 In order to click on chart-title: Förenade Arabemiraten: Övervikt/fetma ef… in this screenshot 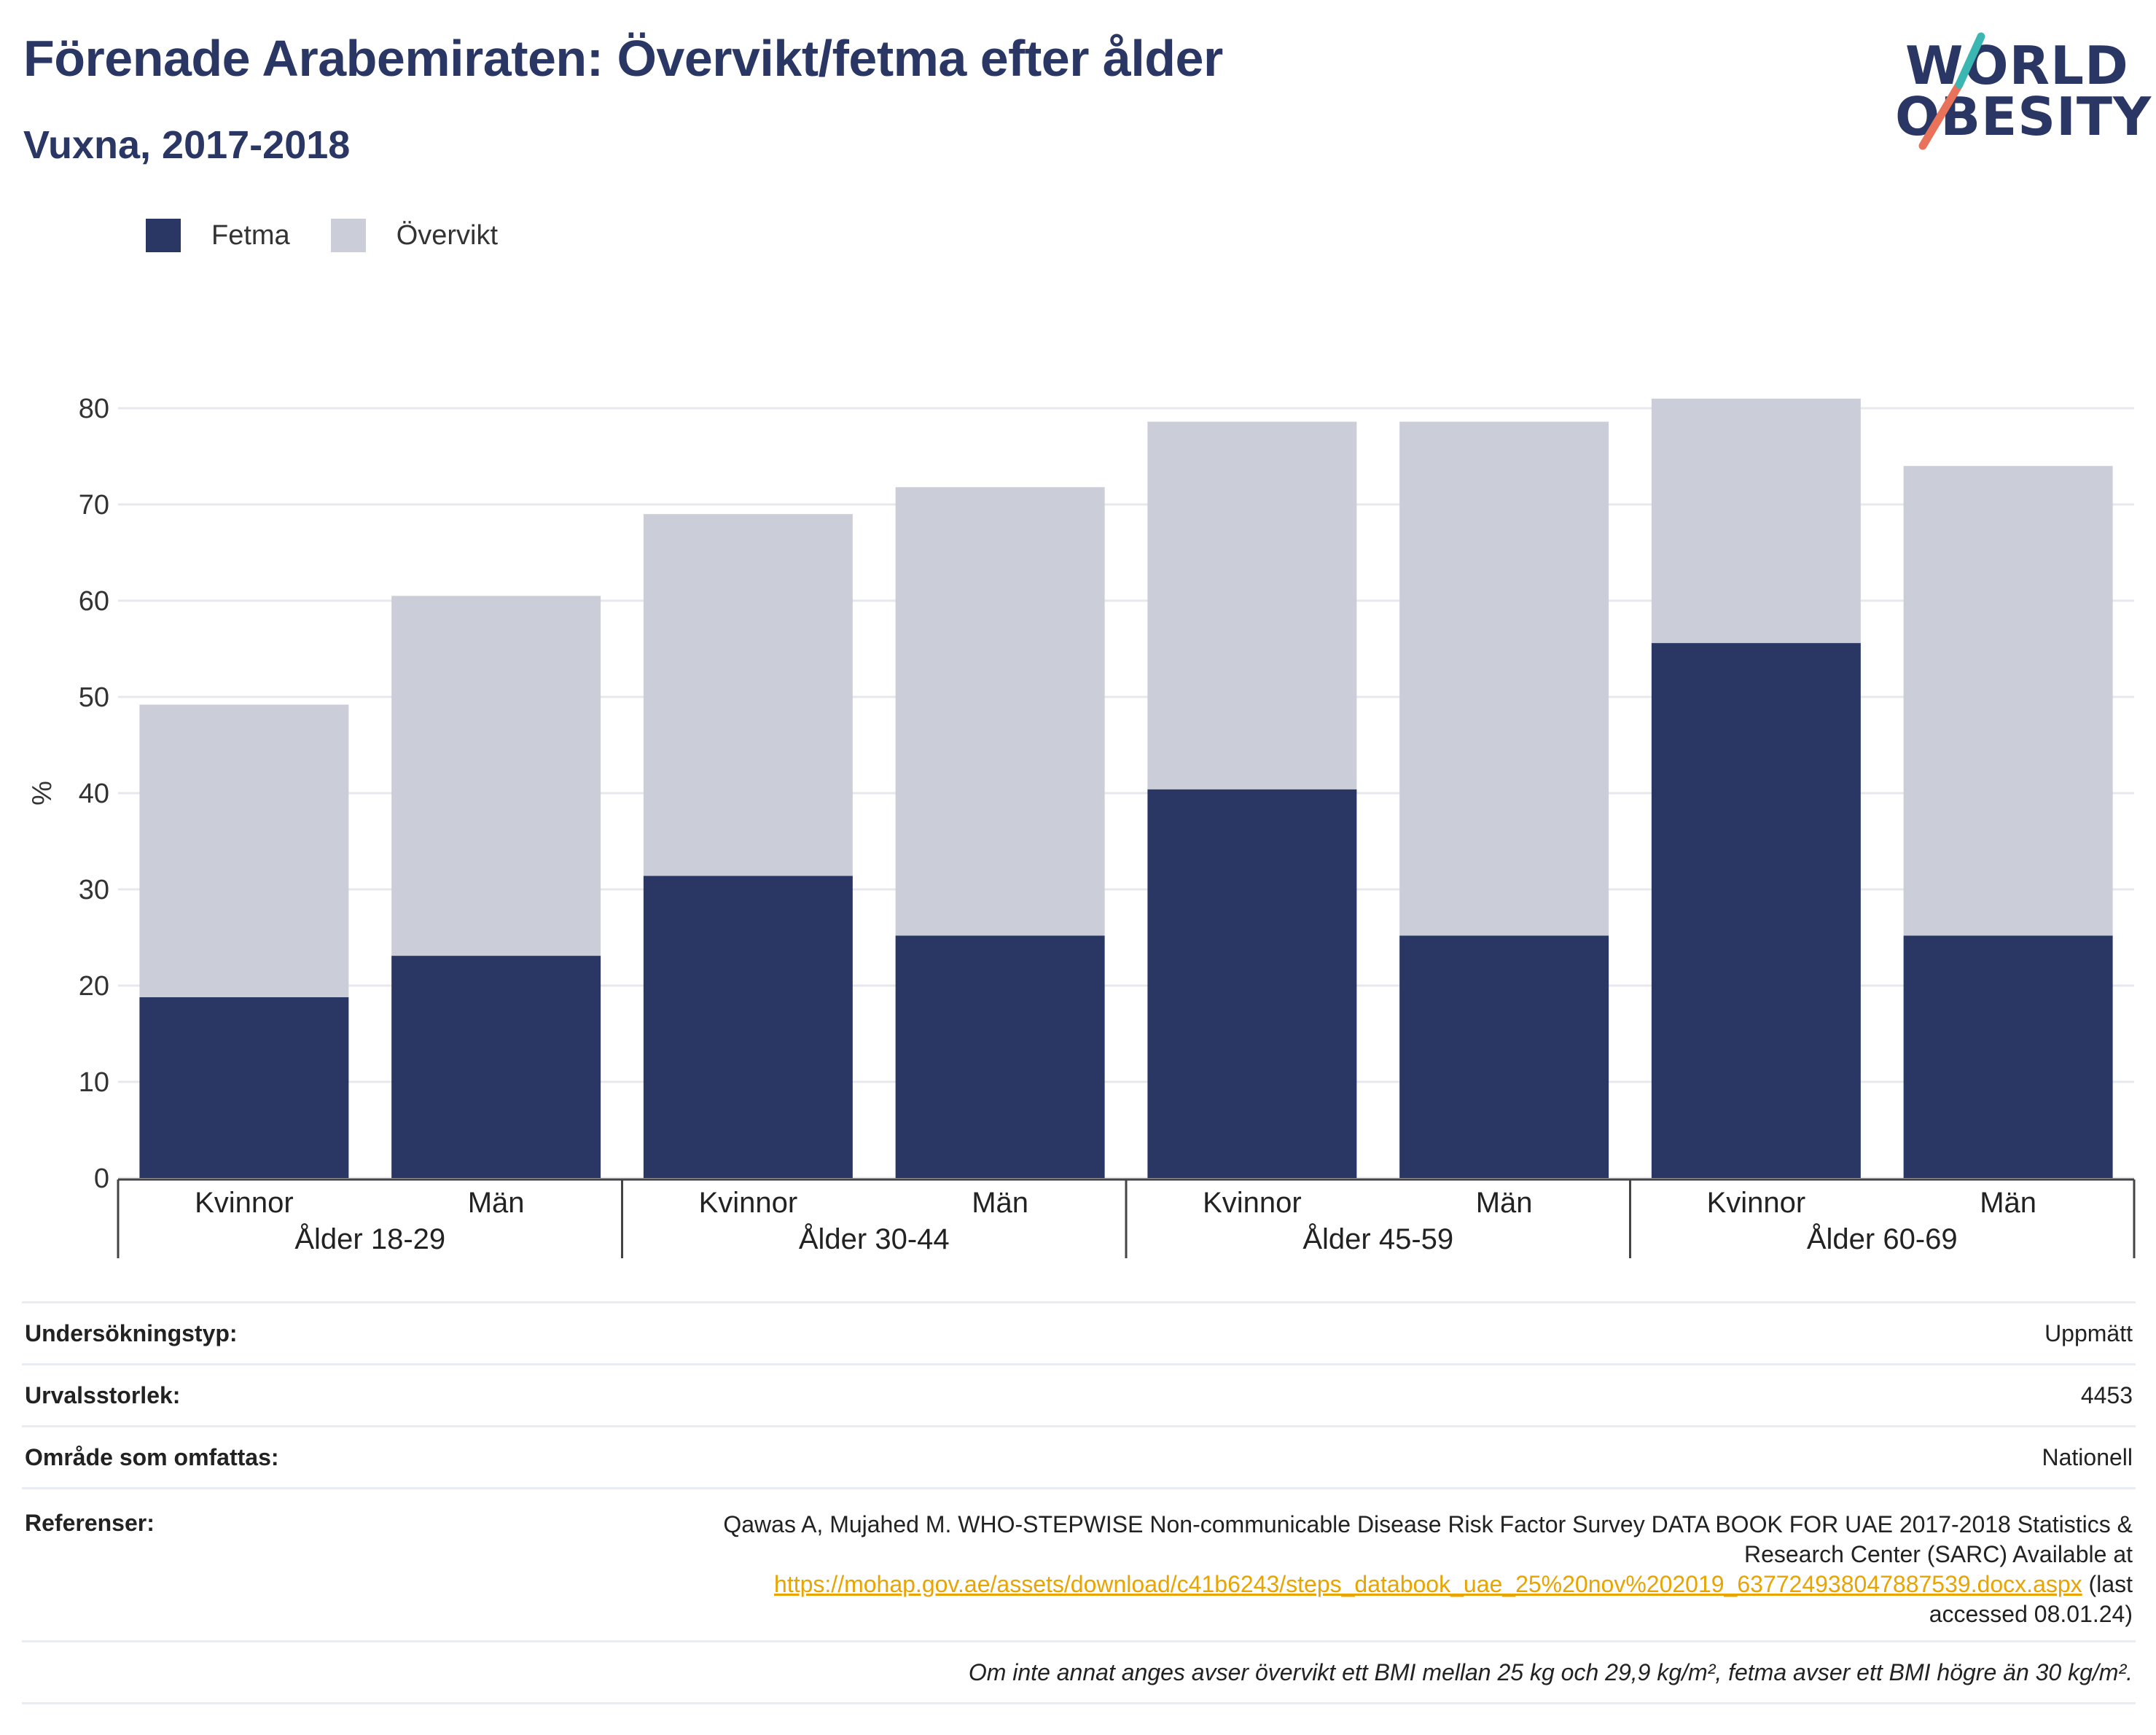, I will do `click(623, 58)`.